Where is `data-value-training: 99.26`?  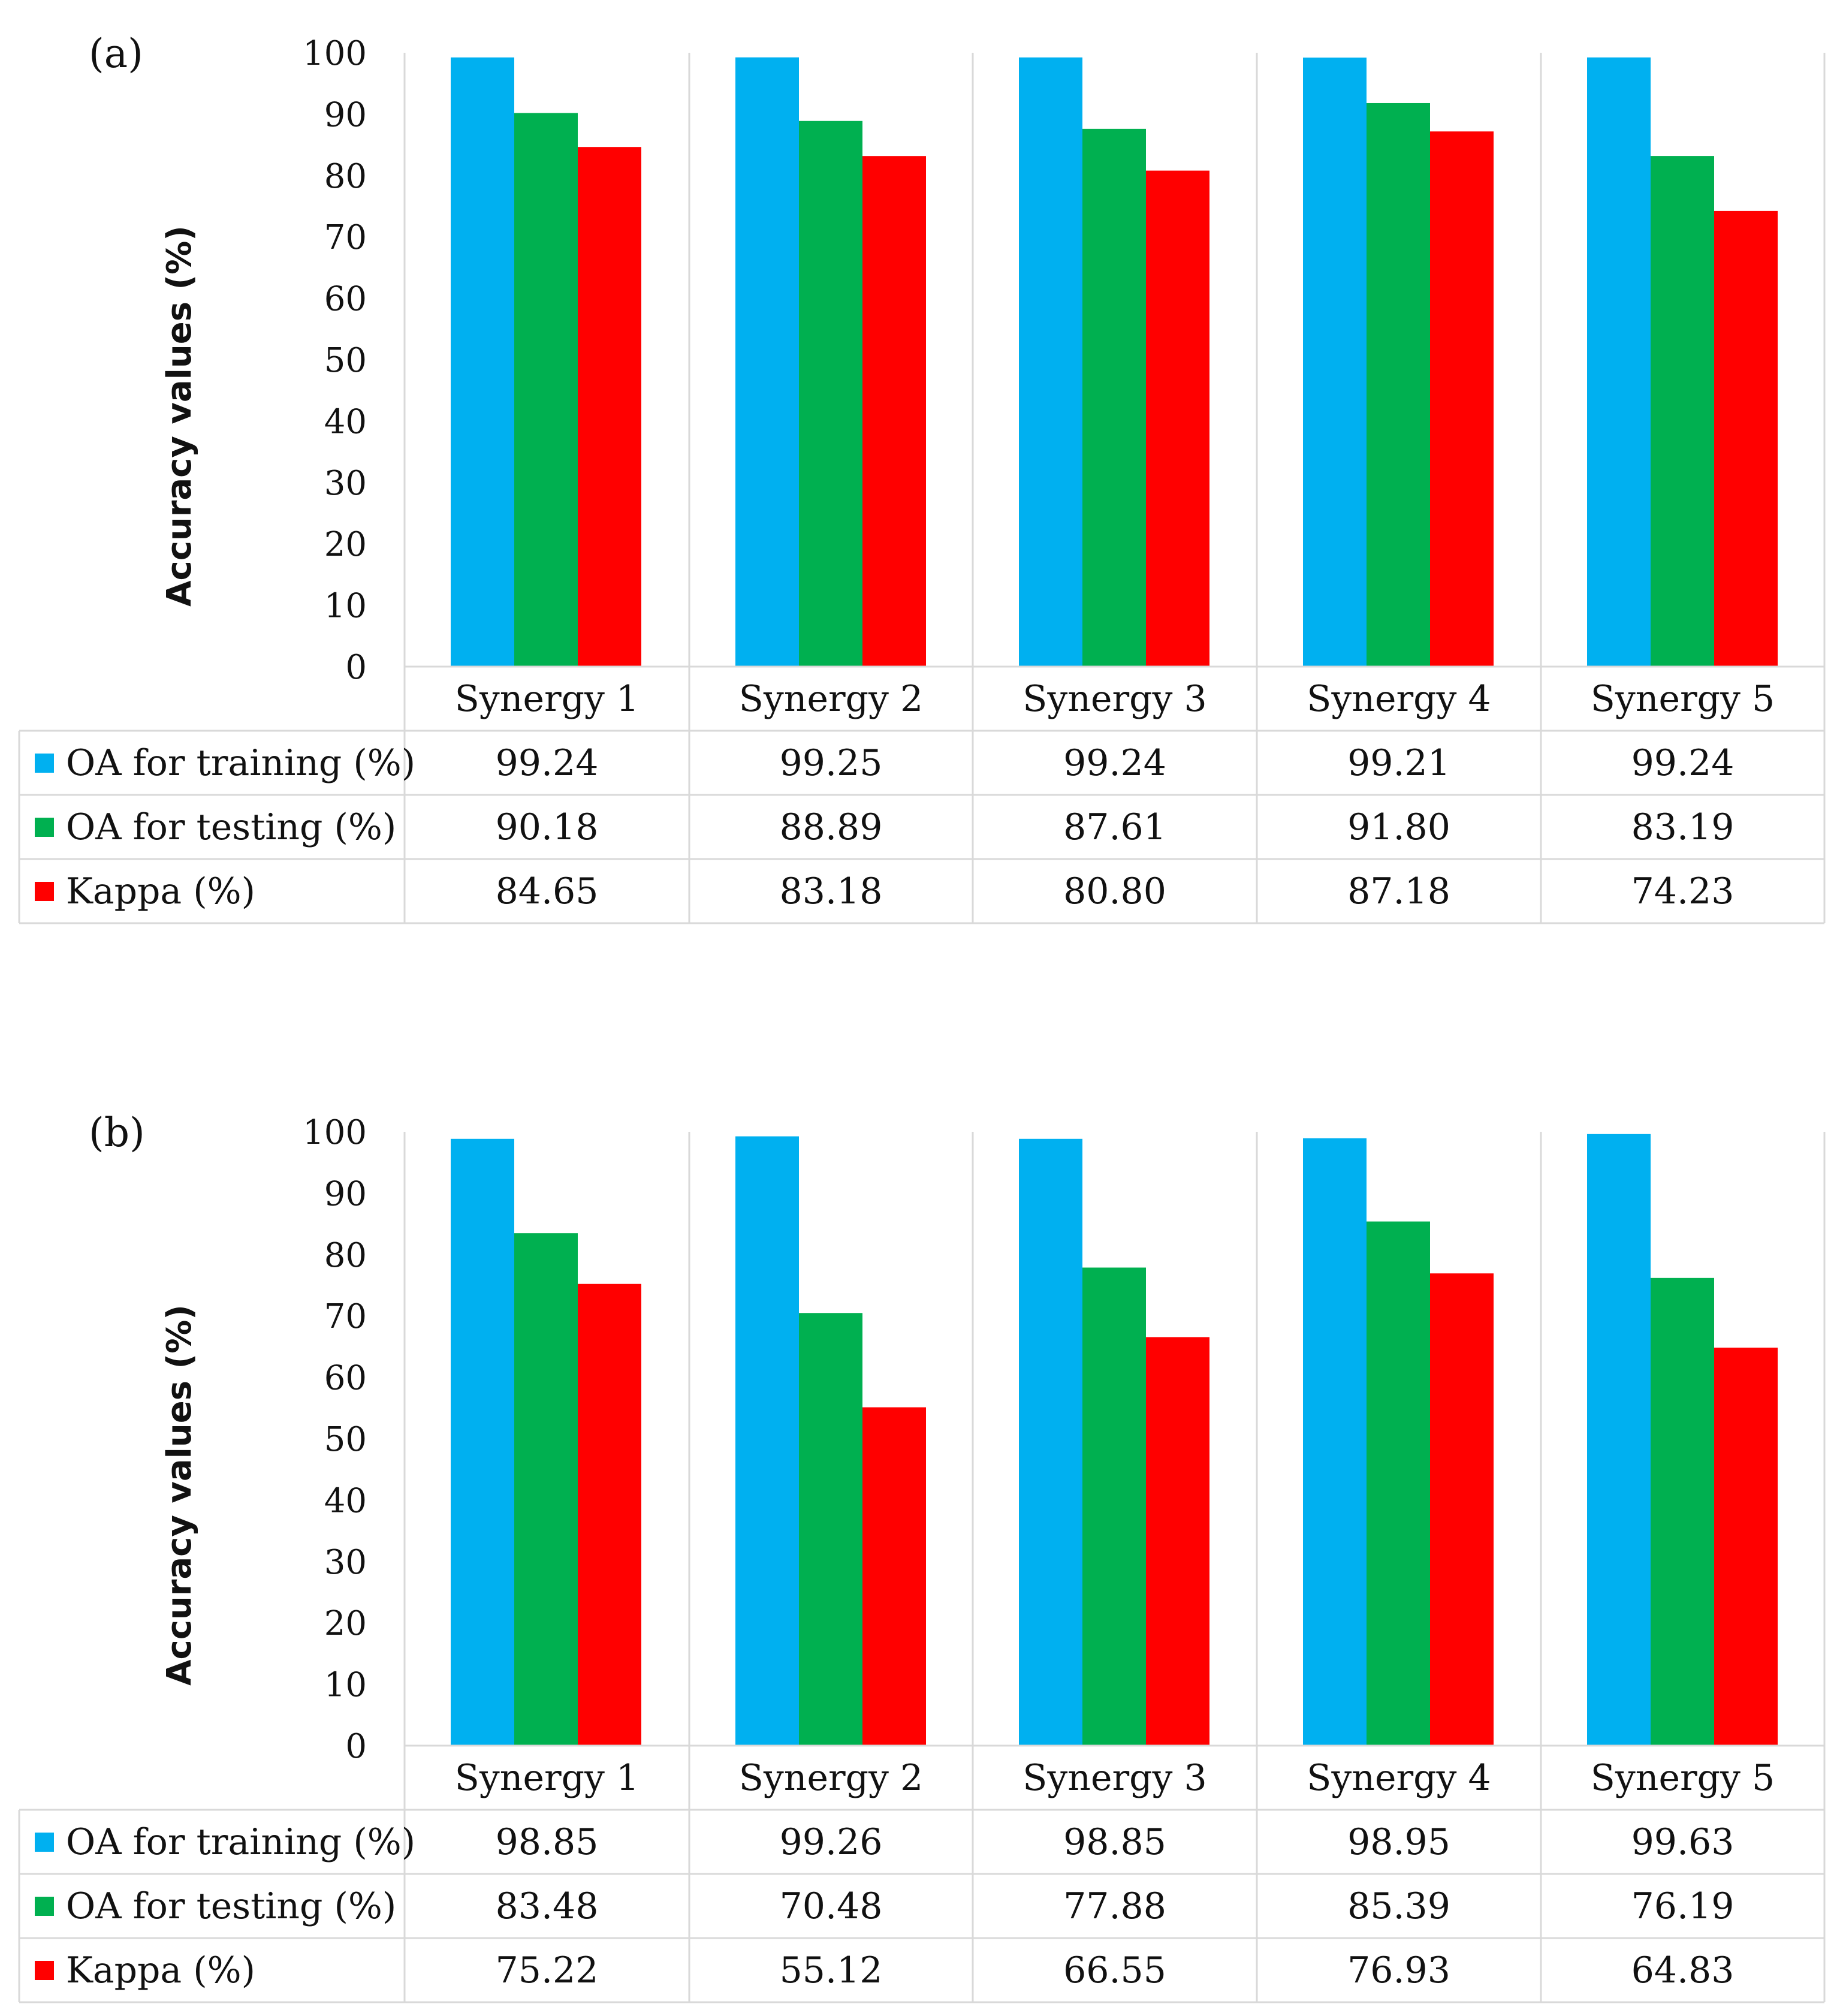 data-value-training: 99.26 is located at coordinates (831, 1842).